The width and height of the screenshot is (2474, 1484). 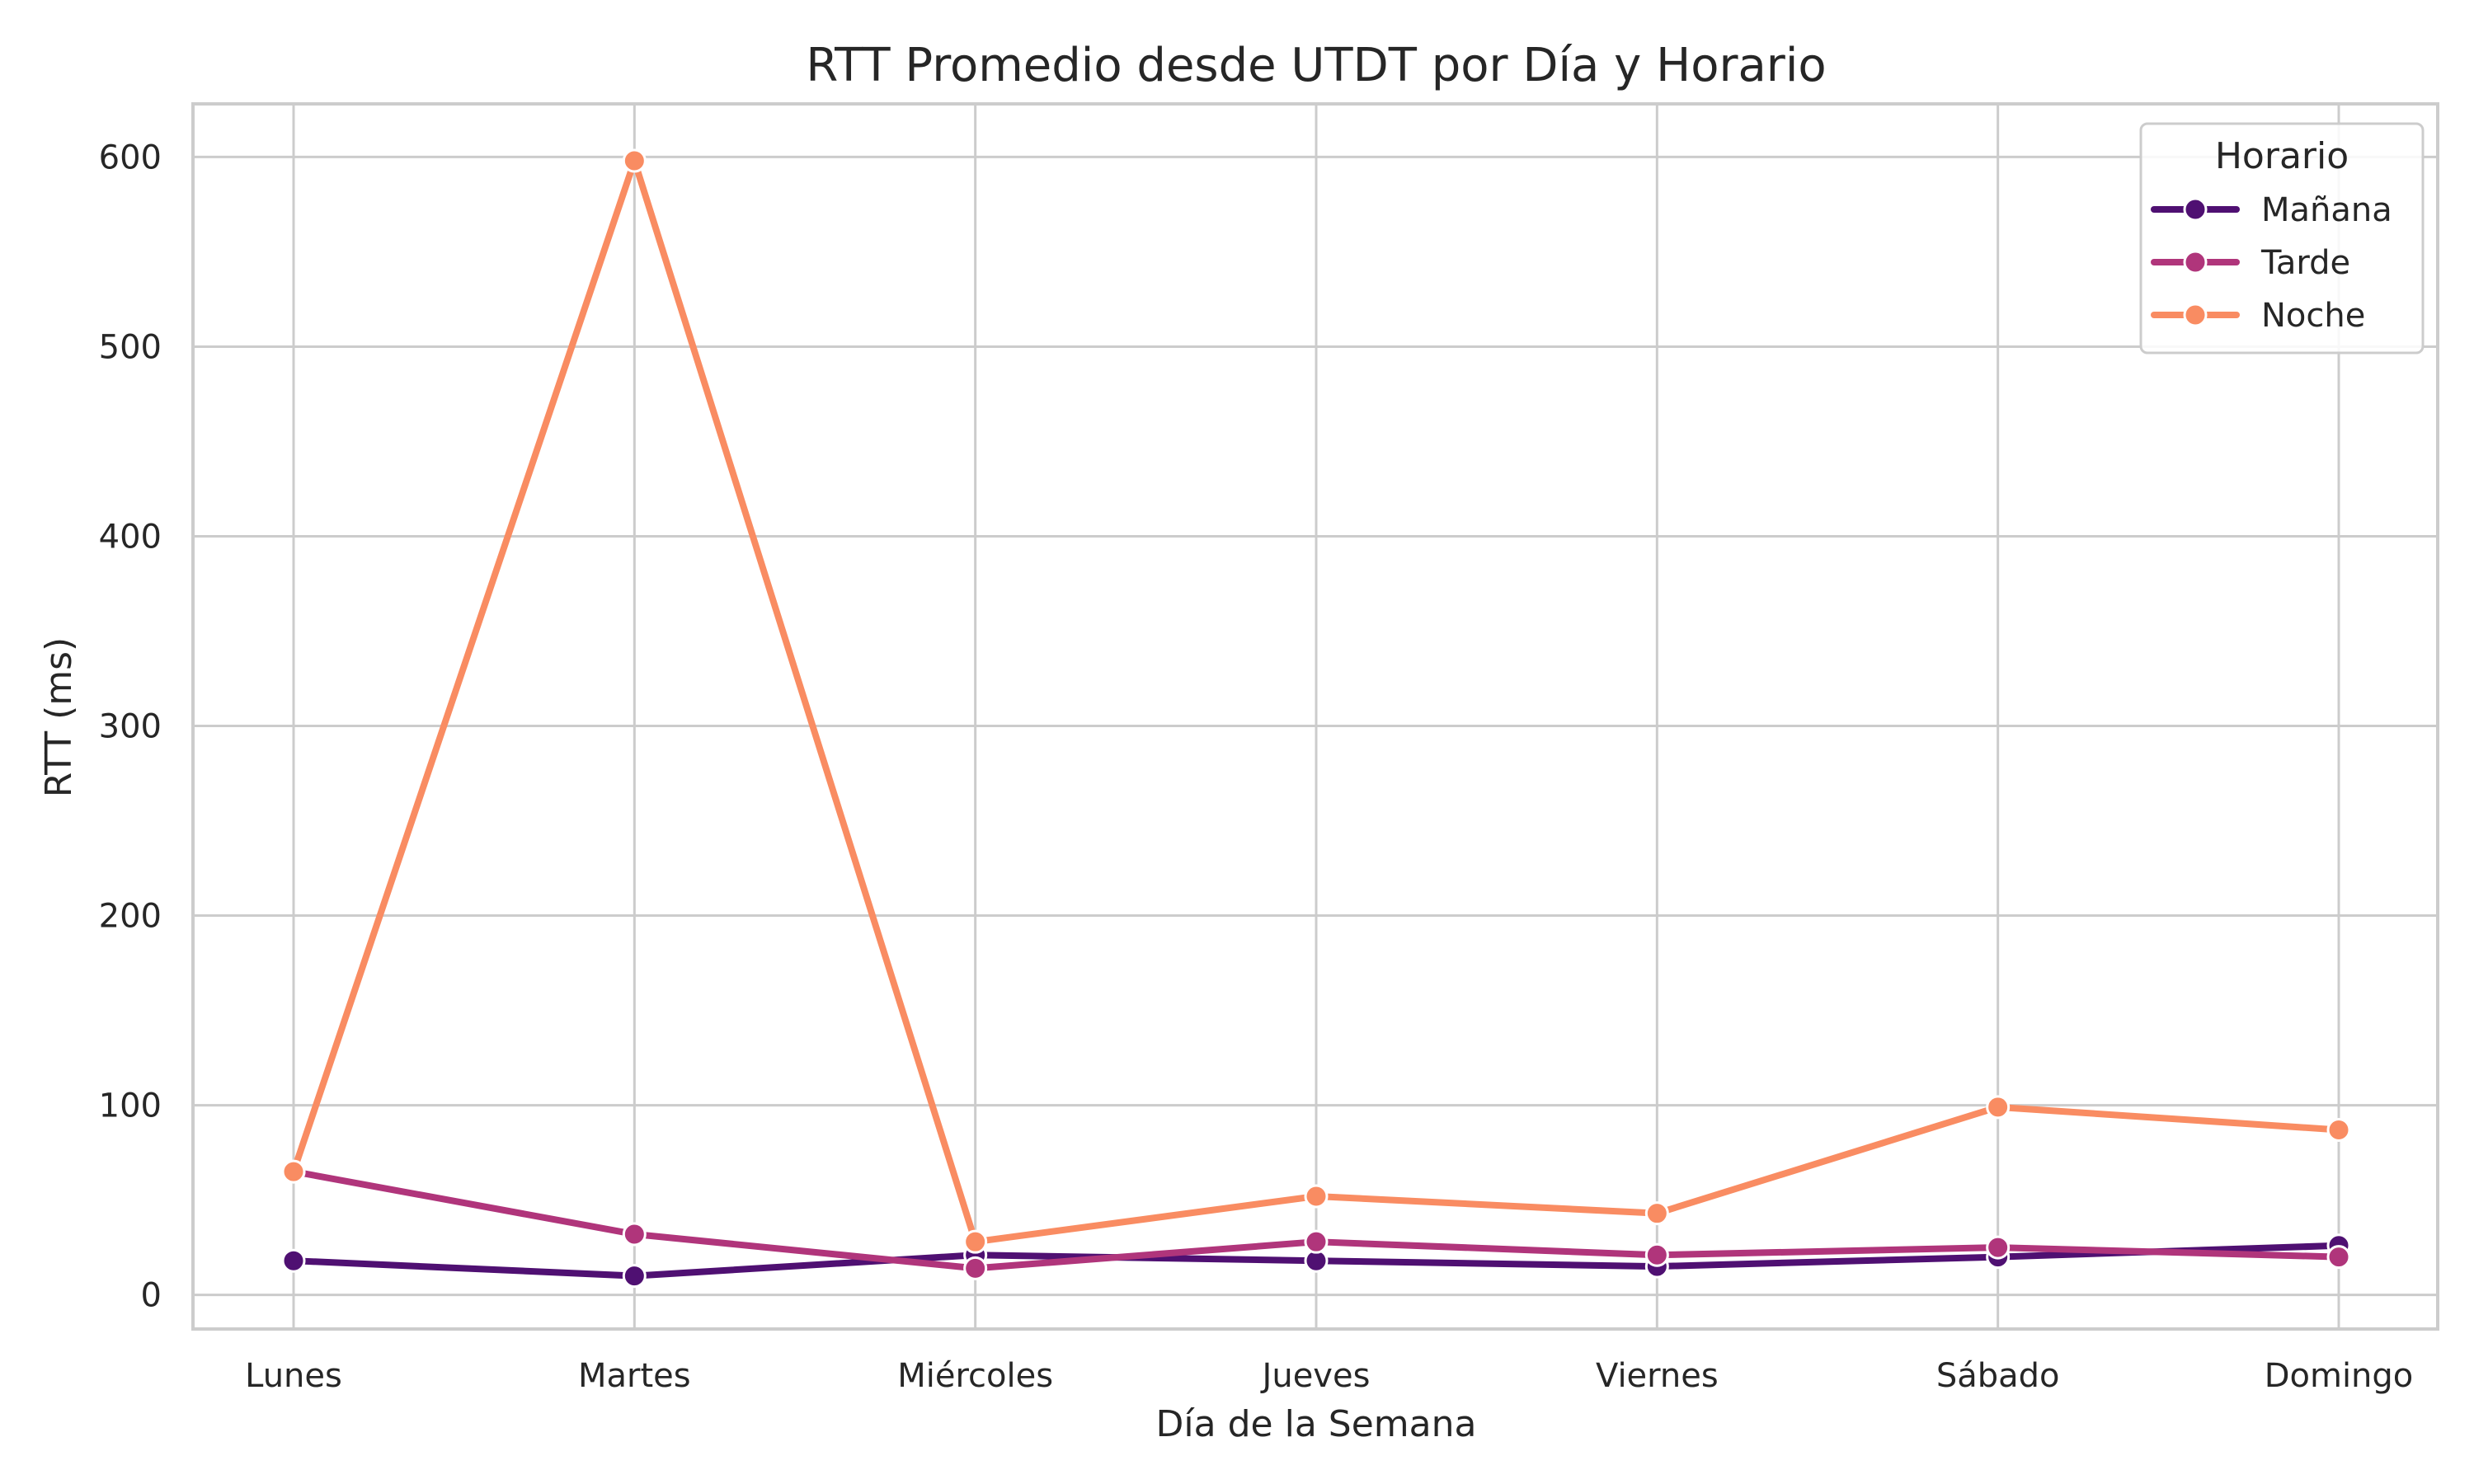 What do you see at coordinates (1316, 1424) in the screenshot?
I see `x-axis-label: Día de la Semana` at bounding box center [1316, 1424].